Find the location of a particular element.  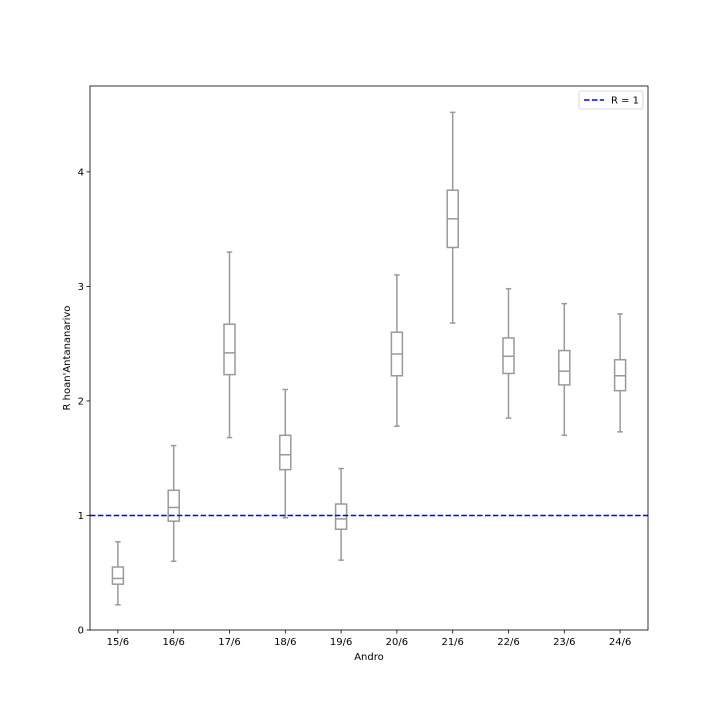

legend-frame is located at coordinates (611, 100).